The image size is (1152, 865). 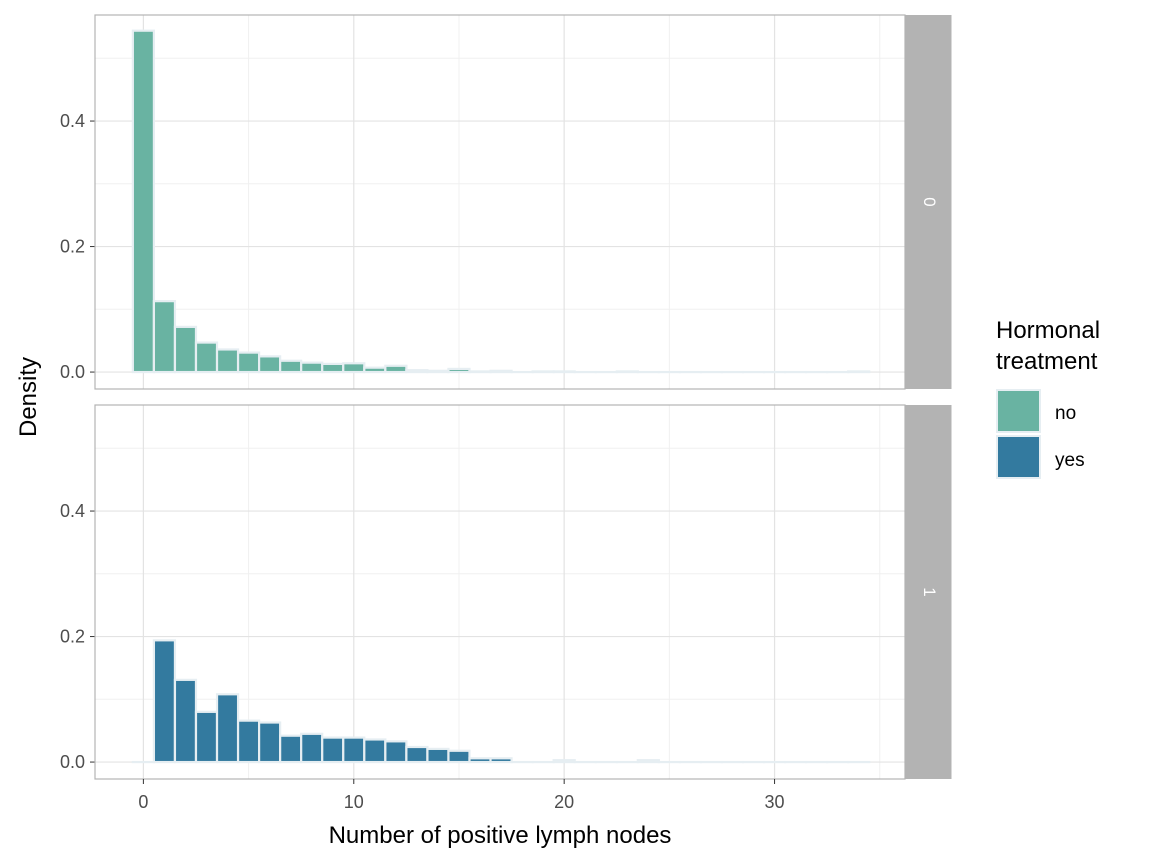 What do you see at coordinates (775, 802) in the screenshot?
I see `x-tick-label: 30` at bounding box center [775, 802].